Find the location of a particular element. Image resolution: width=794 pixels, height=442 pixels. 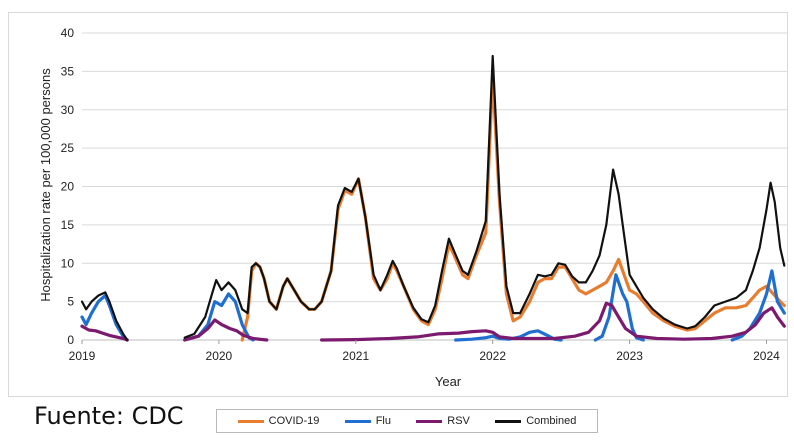

y-tick-label: 35 is located at coordinates (68, 71).